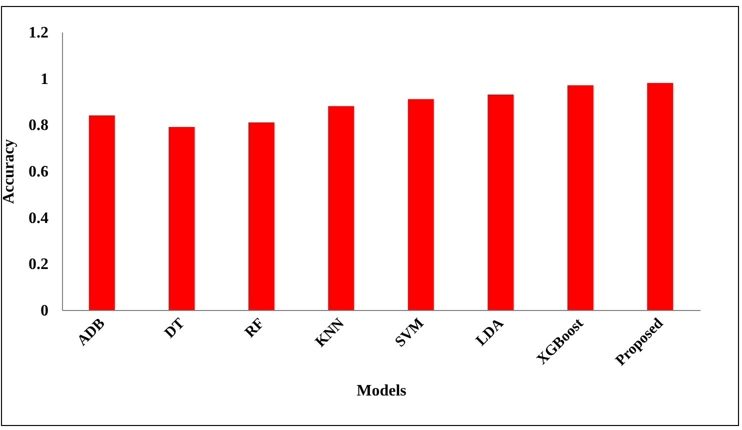 This screenshot has width=742, height=430. Describe the element at coordinates (38, 125) in the screenshot. I see `y-tick-label: 0.8` at that location.